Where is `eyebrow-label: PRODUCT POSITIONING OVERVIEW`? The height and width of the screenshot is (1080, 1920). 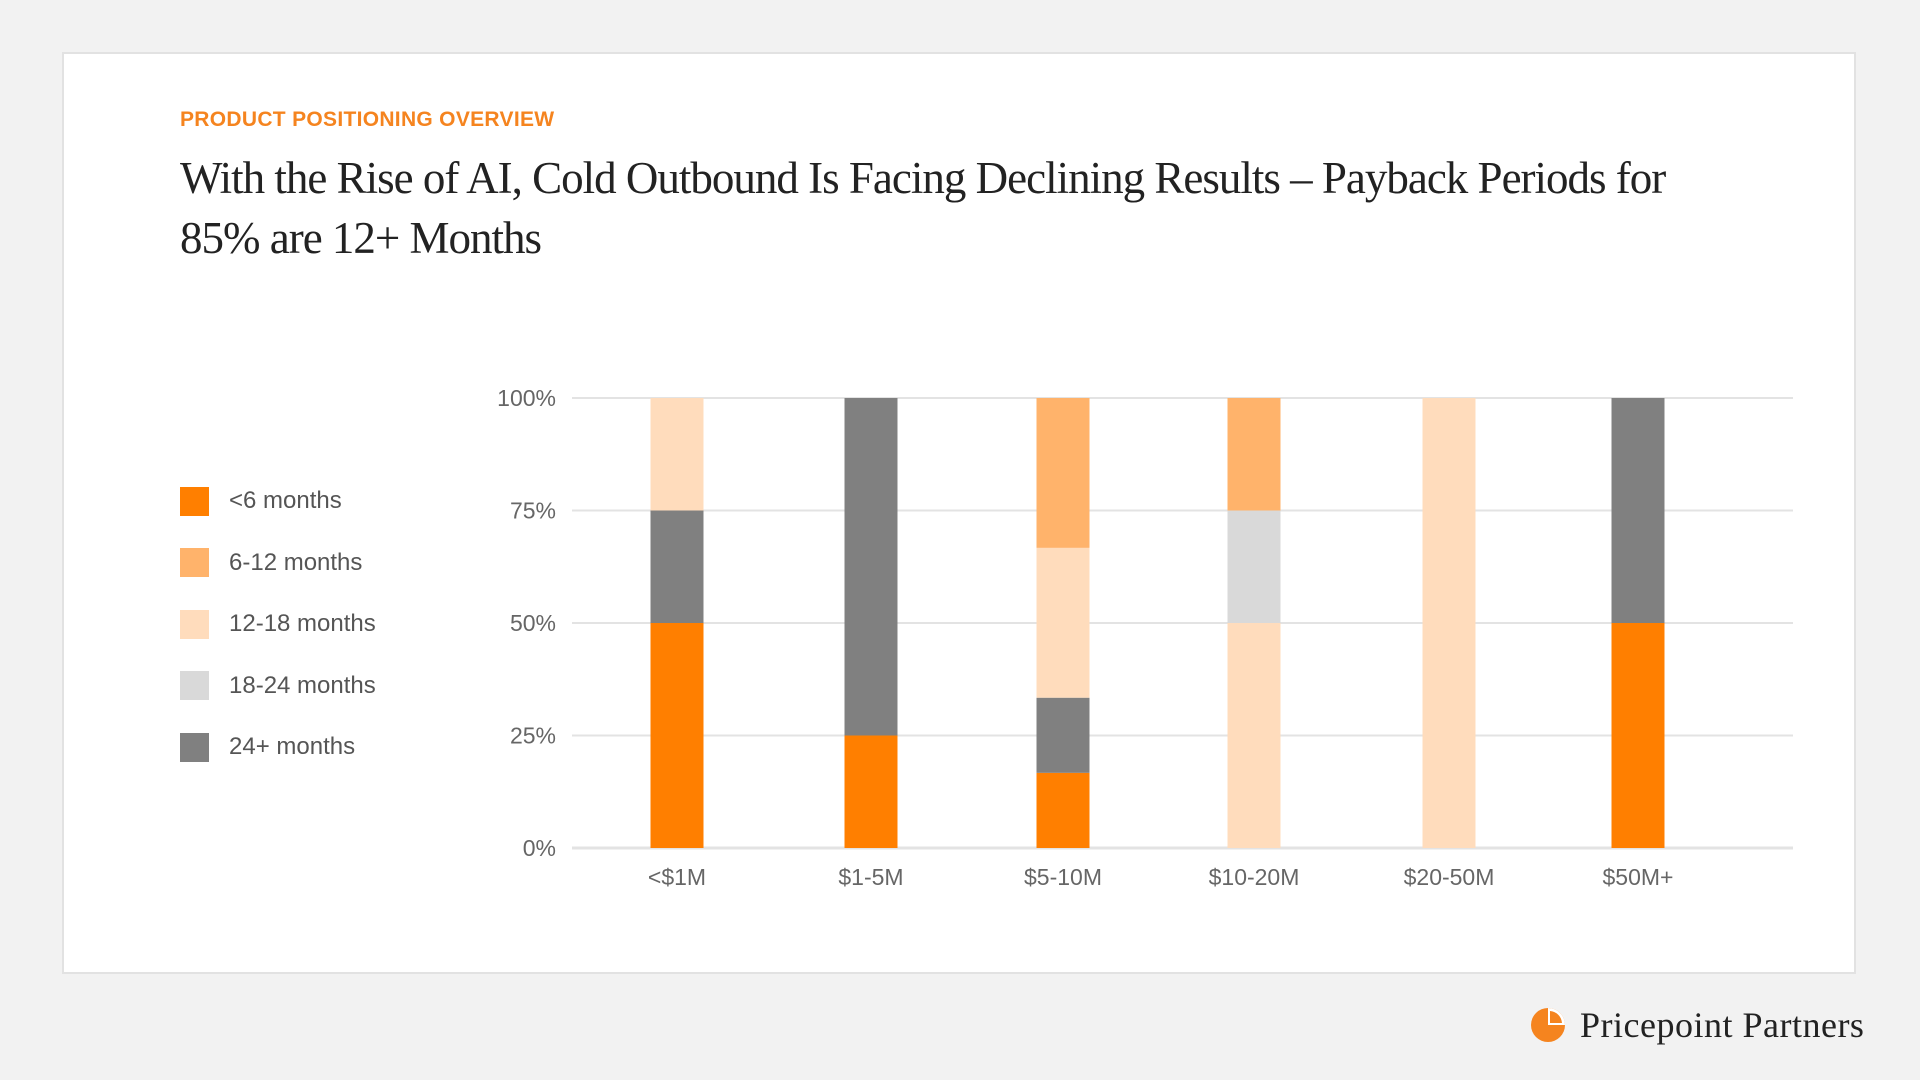
eyebrow-label: PRODUCT POSITIONING OVERVIEW is located at coordinates (367, 119).